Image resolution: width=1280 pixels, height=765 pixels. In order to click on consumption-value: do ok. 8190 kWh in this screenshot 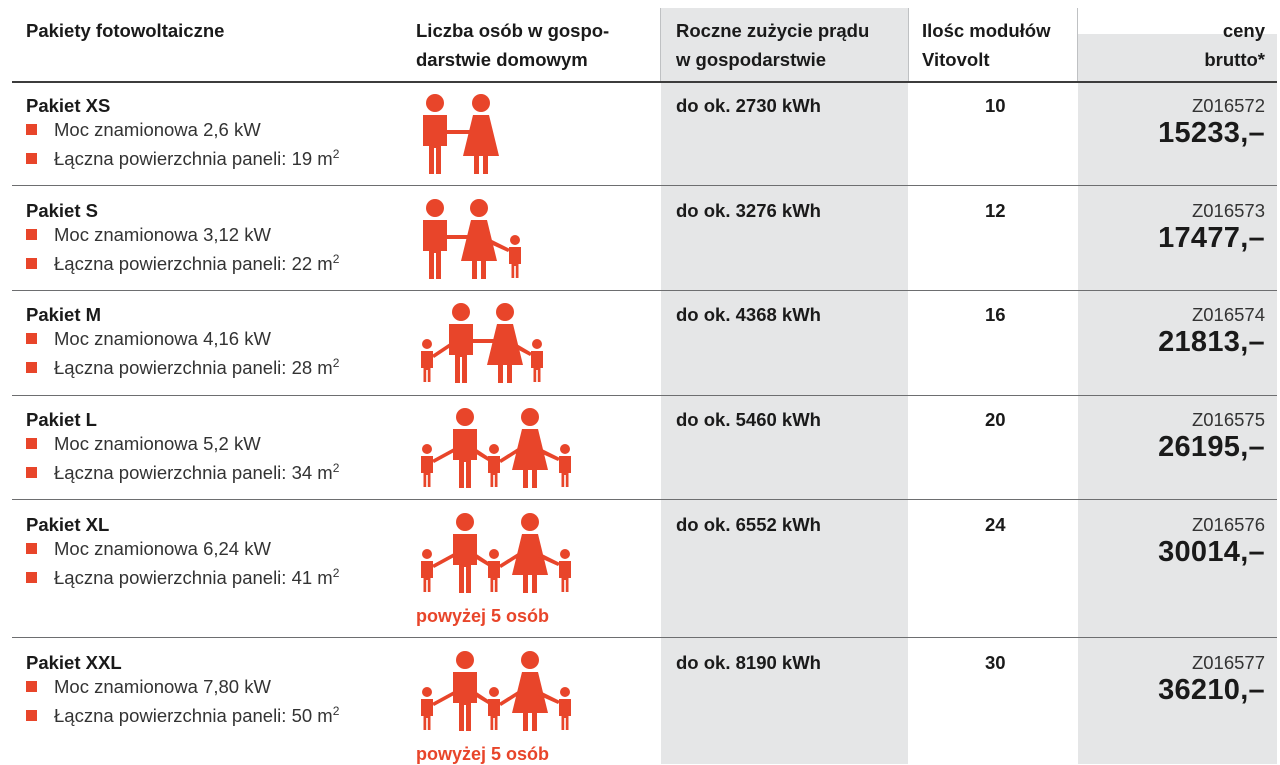, I will do `click(748, 662)`.